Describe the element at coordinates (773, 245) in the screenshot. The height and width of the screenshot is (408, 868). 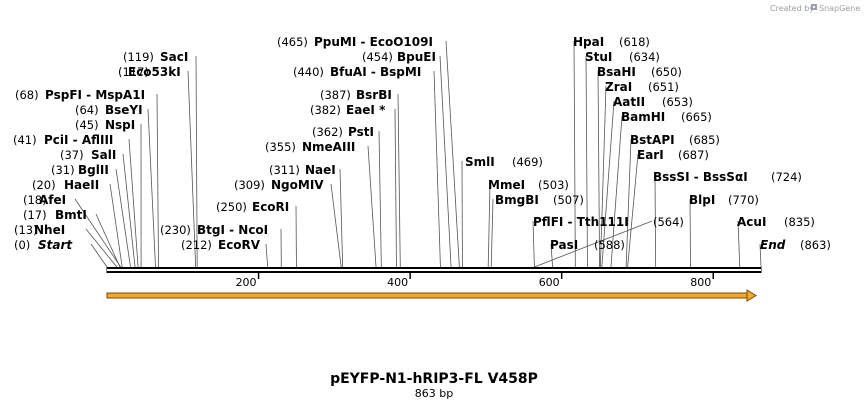
I see `site-name-end: End` at that location.